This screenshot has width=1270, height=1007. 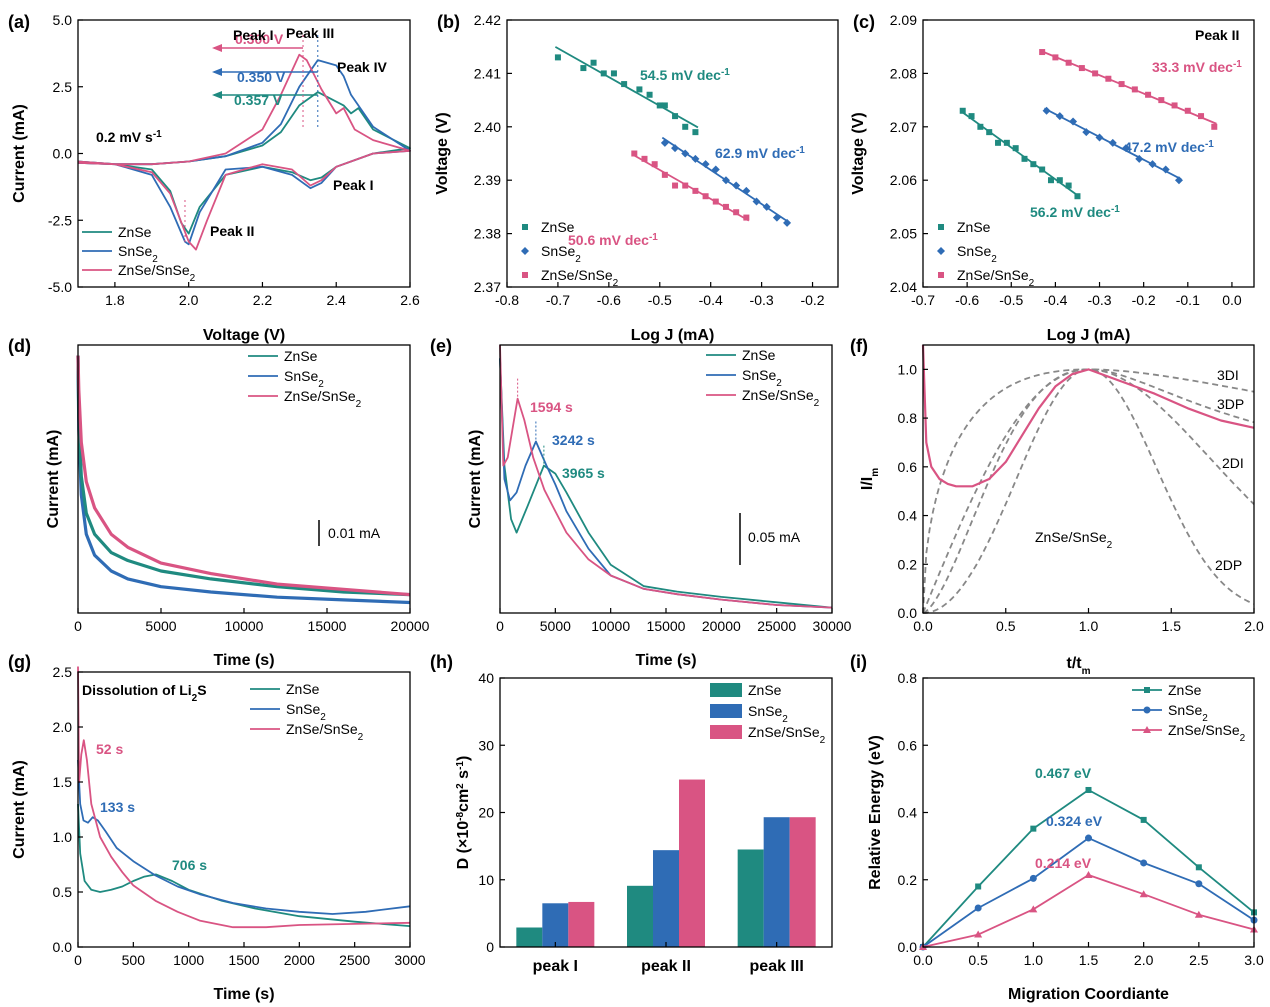 What do you see at coordinates (63, 154) in the screenshot?
I see `panel-a-ytick-label: 0.0` at bounding box center [63, 154].